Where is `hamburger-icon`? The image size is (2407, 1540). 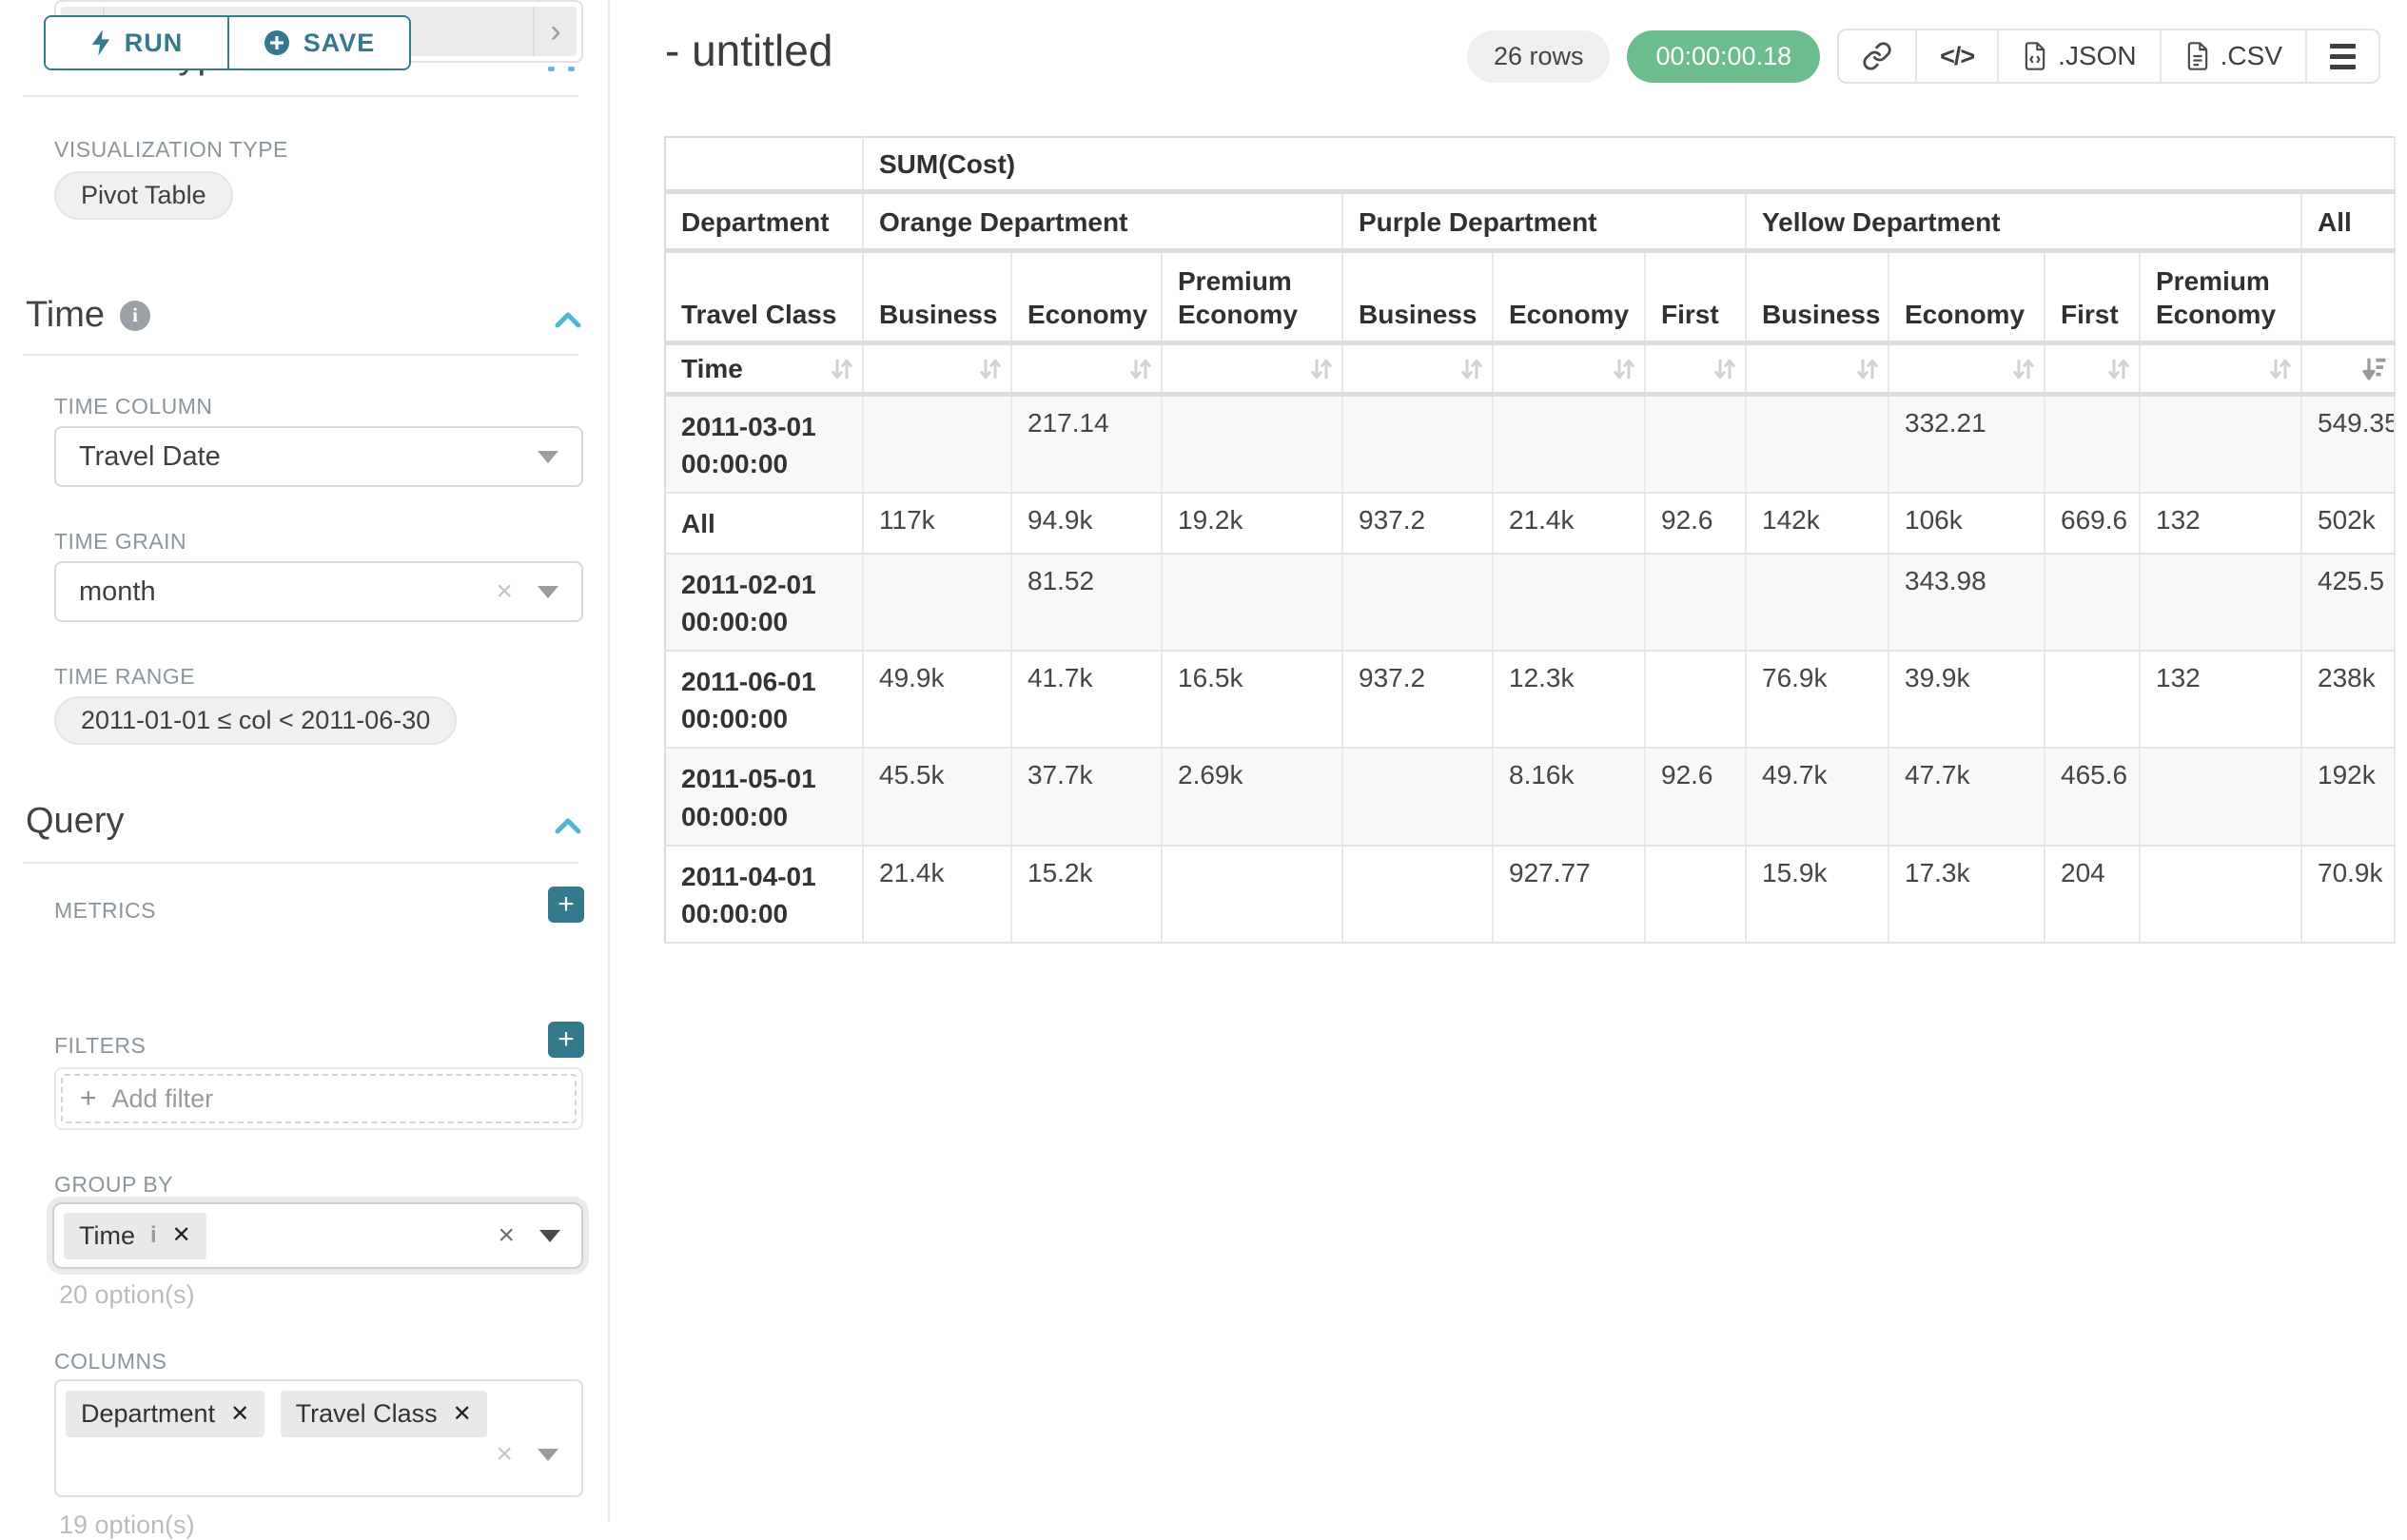
hamburger-icon is located at coordinates (2343, 56).